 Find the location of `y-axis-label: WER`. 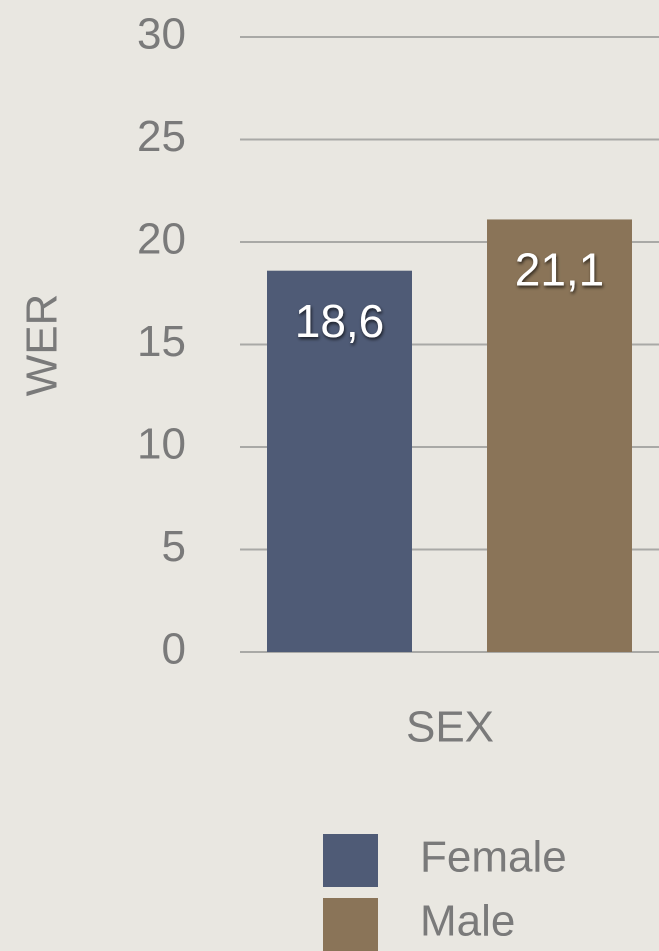

y-axis-label: WER is located at coordinates (42, 345).